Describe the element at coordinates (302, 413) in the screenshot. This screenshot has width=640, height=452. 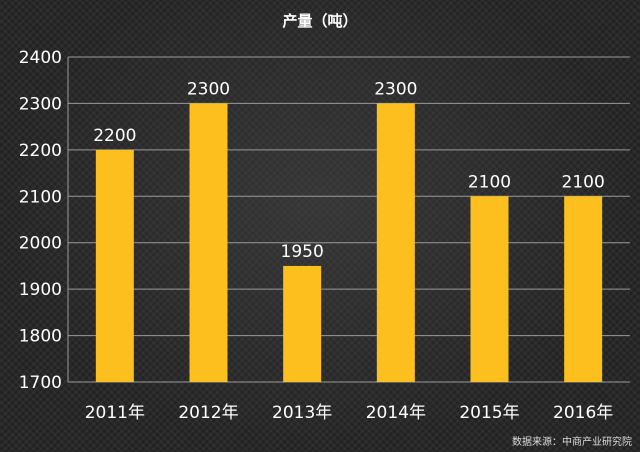
I see `x-tick-label: 2013年` at that location.